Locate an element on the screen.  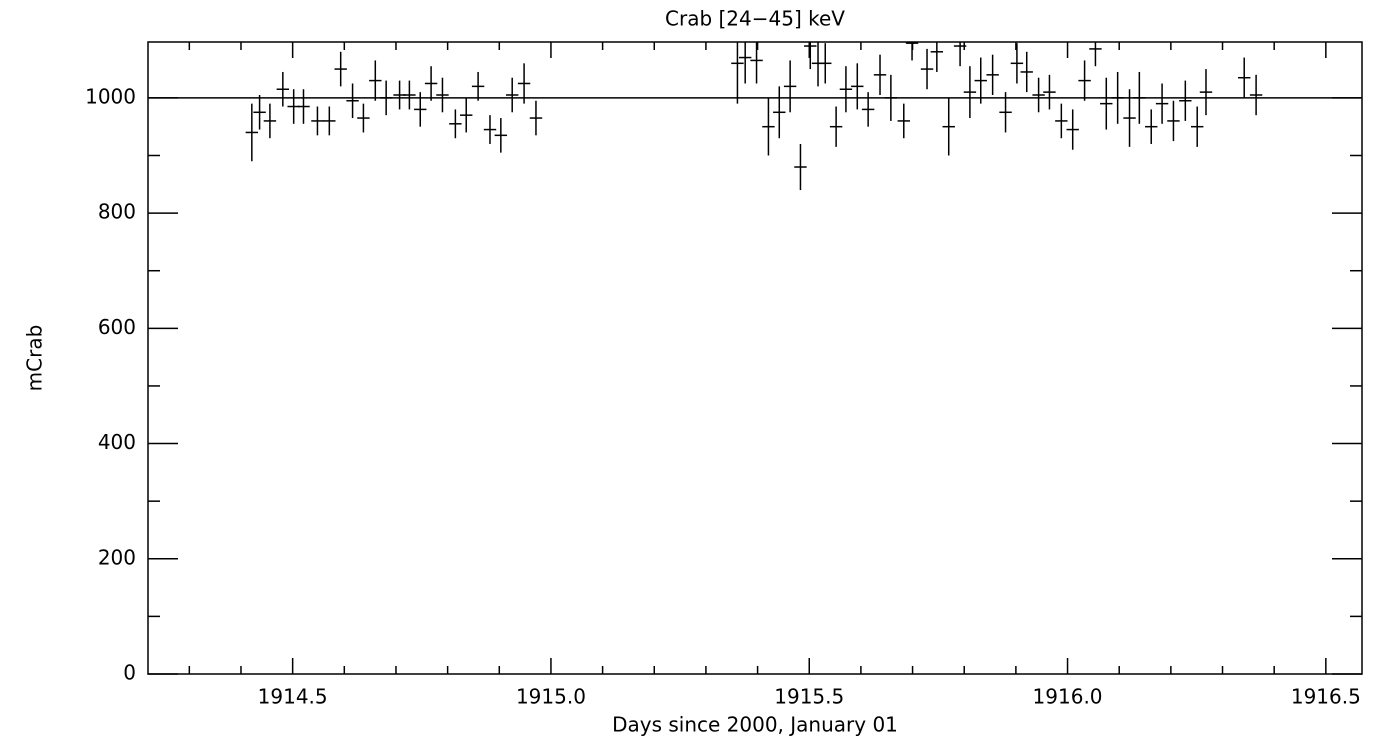
x-axis-label: Days since 2000, January 01 is located at coordinates (755, 725).